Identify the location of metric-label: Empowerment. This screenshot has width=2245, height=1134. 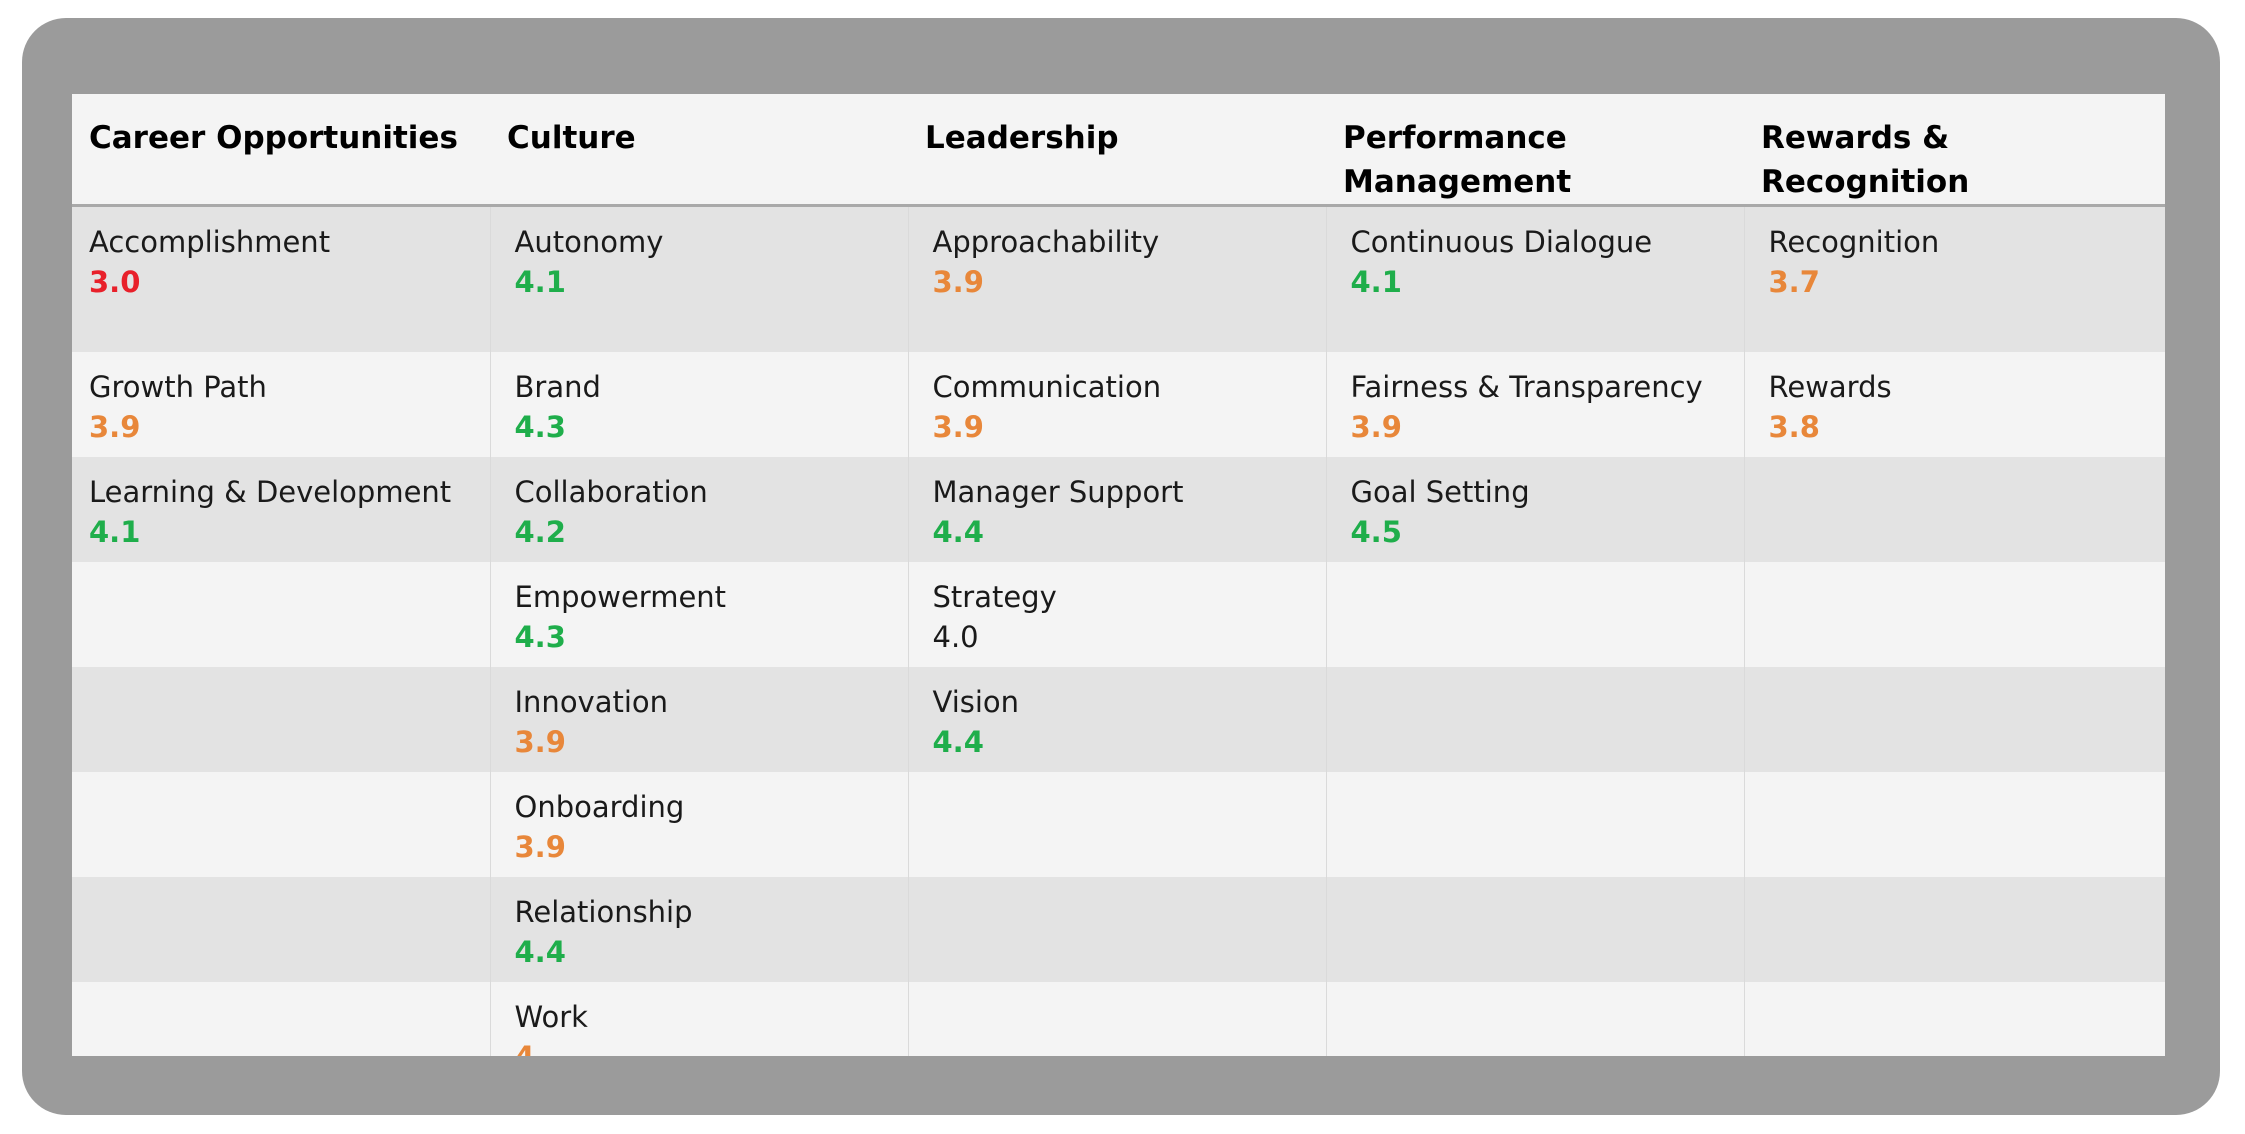
(620, 596).